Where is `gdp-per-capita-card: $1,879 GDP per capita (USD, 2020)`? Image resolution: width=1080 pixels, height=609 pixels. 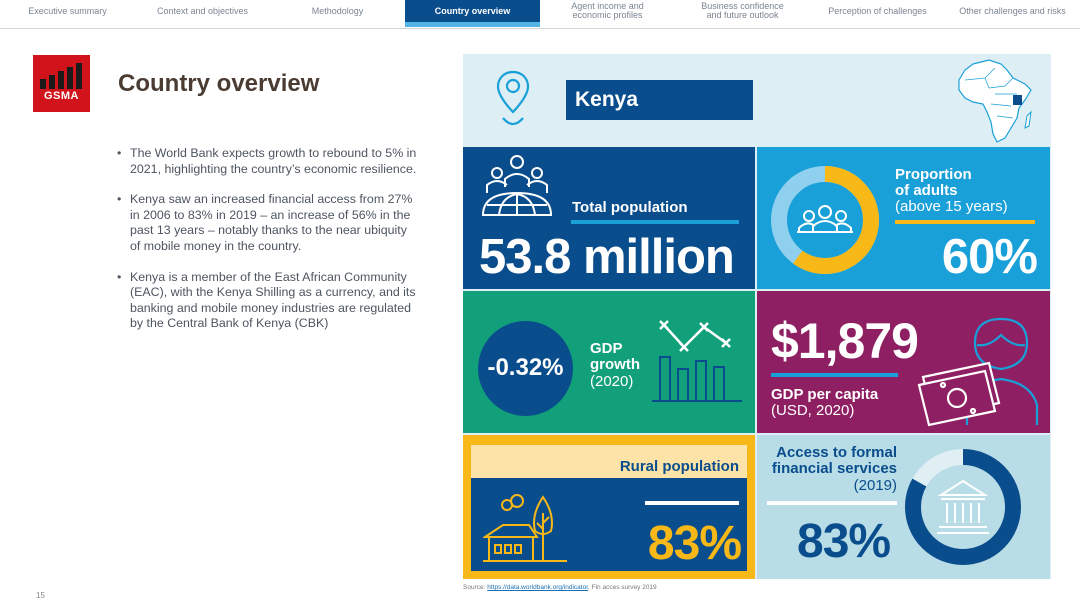 gdp-per-capita-card: $1,879 GDP per capita (USD, 2020) is located at coordinates (903, 362).